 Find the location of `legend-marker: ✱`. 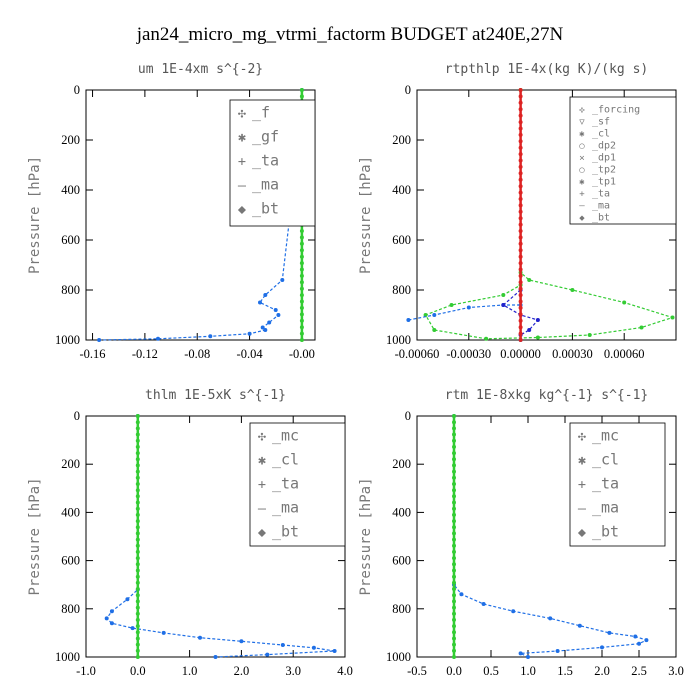

legend-marker: ✱ is located at coordinates (582, 135).